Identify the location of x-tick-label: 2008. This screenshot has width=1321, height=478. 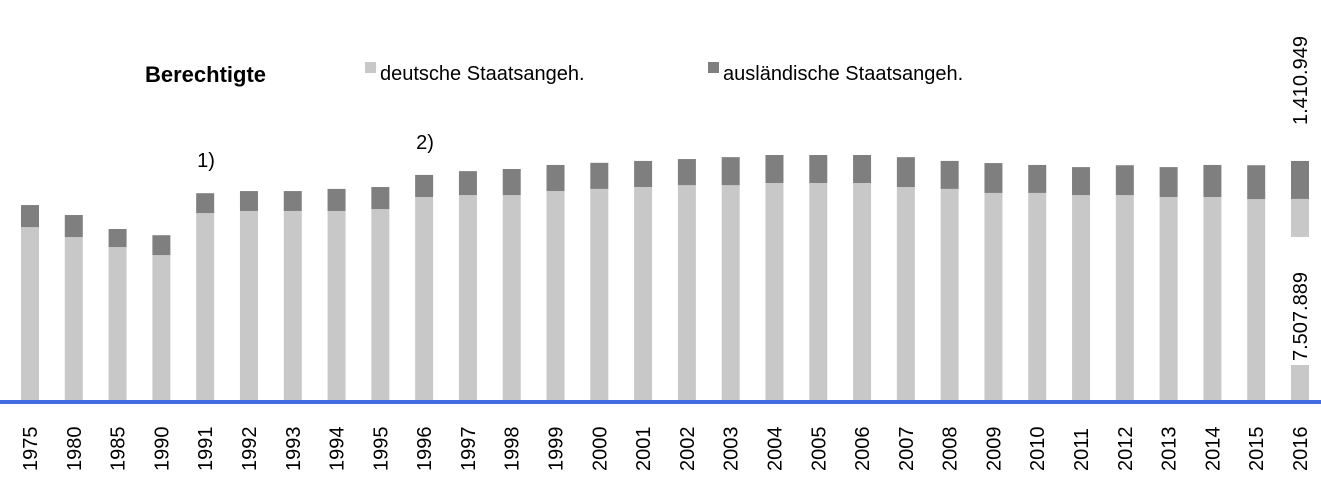
(951, 449).